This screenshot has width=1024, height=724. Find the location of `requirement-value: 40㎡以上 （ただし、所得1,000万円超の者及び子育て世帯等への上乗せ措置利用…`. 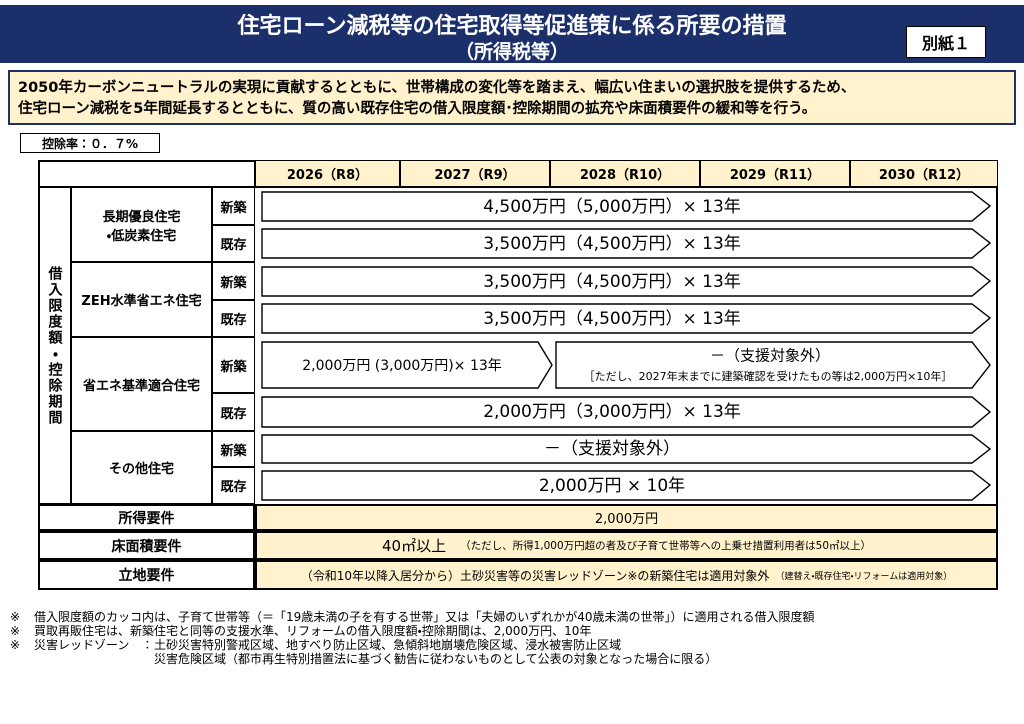

requirement-value: 40㎡以上 （ただし、所得1,000万円超の者及び子育て世帯等への上乗せ措置利用… is located at coordinates (626, 545).